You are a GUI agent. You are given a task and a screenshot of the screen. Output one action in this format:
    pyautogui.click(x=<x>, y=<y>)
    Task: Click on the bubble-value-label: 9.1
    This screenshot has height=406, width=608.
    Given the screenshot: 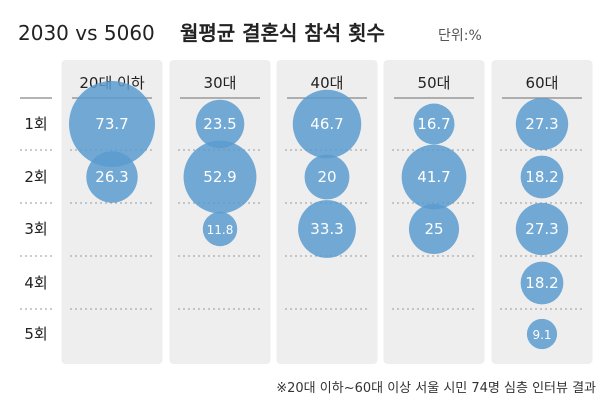 What is the action you would take?
    pyautogui.click(x=541, y=335)
    